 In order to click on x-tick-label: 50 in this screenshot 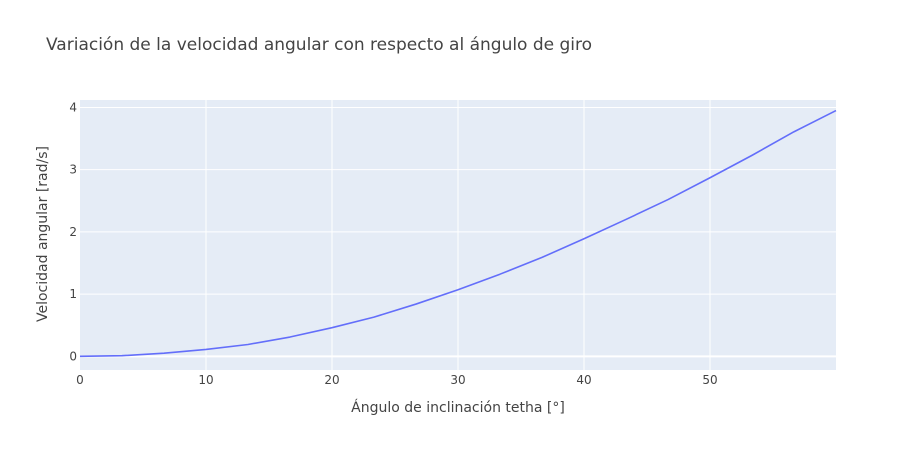, I will do `click(709, 380)`.